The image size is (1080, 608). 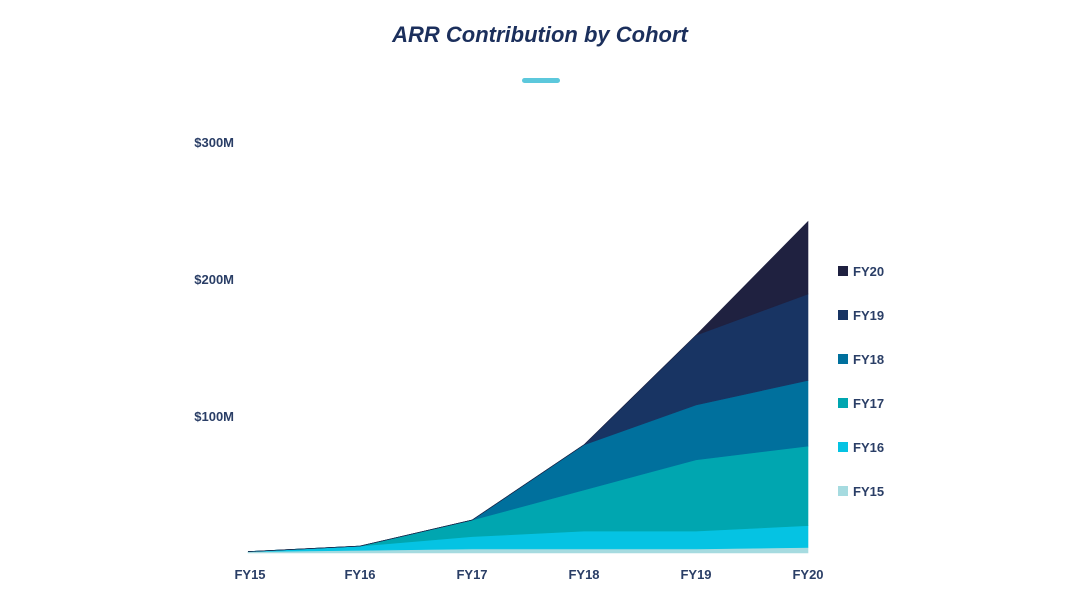 What do you see at coordinates (540, 34) in the screenshot?
I see `chart-title: ARR Contribution by Cohort` at bounding box center [540, 34].